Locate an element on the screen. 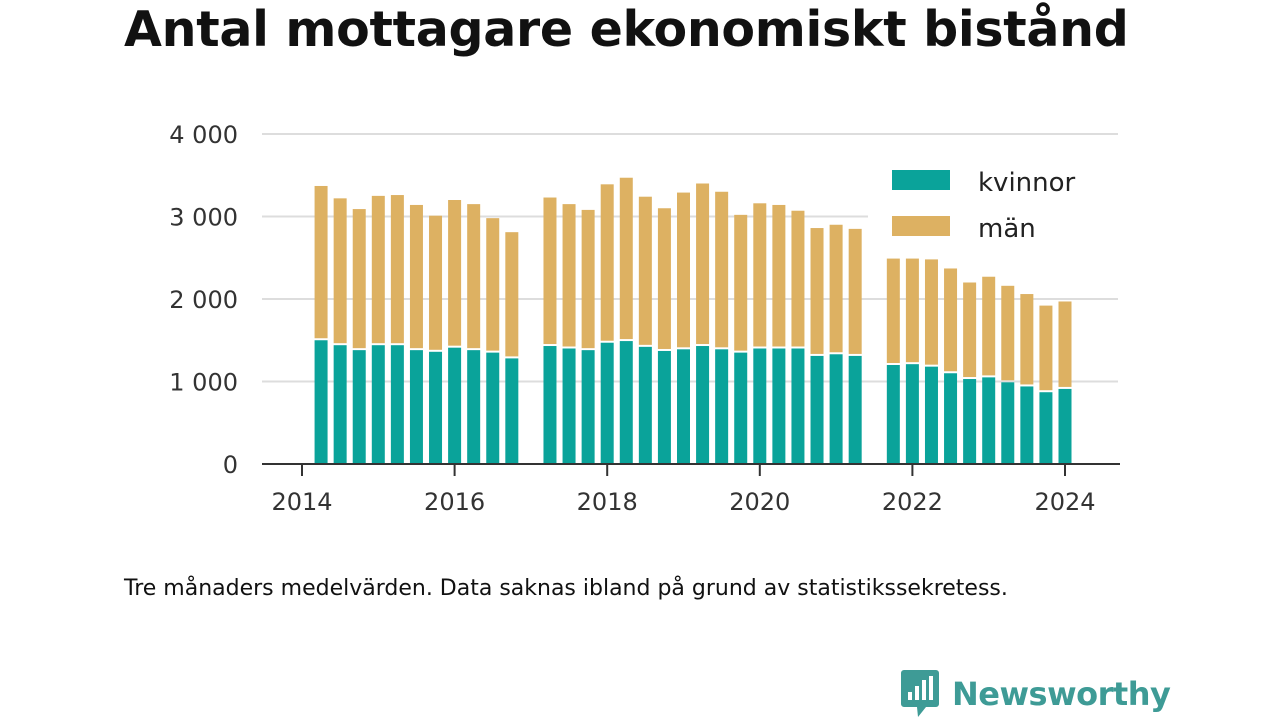  y-tick-label: 1 000 is located at coordinates (203, 383).